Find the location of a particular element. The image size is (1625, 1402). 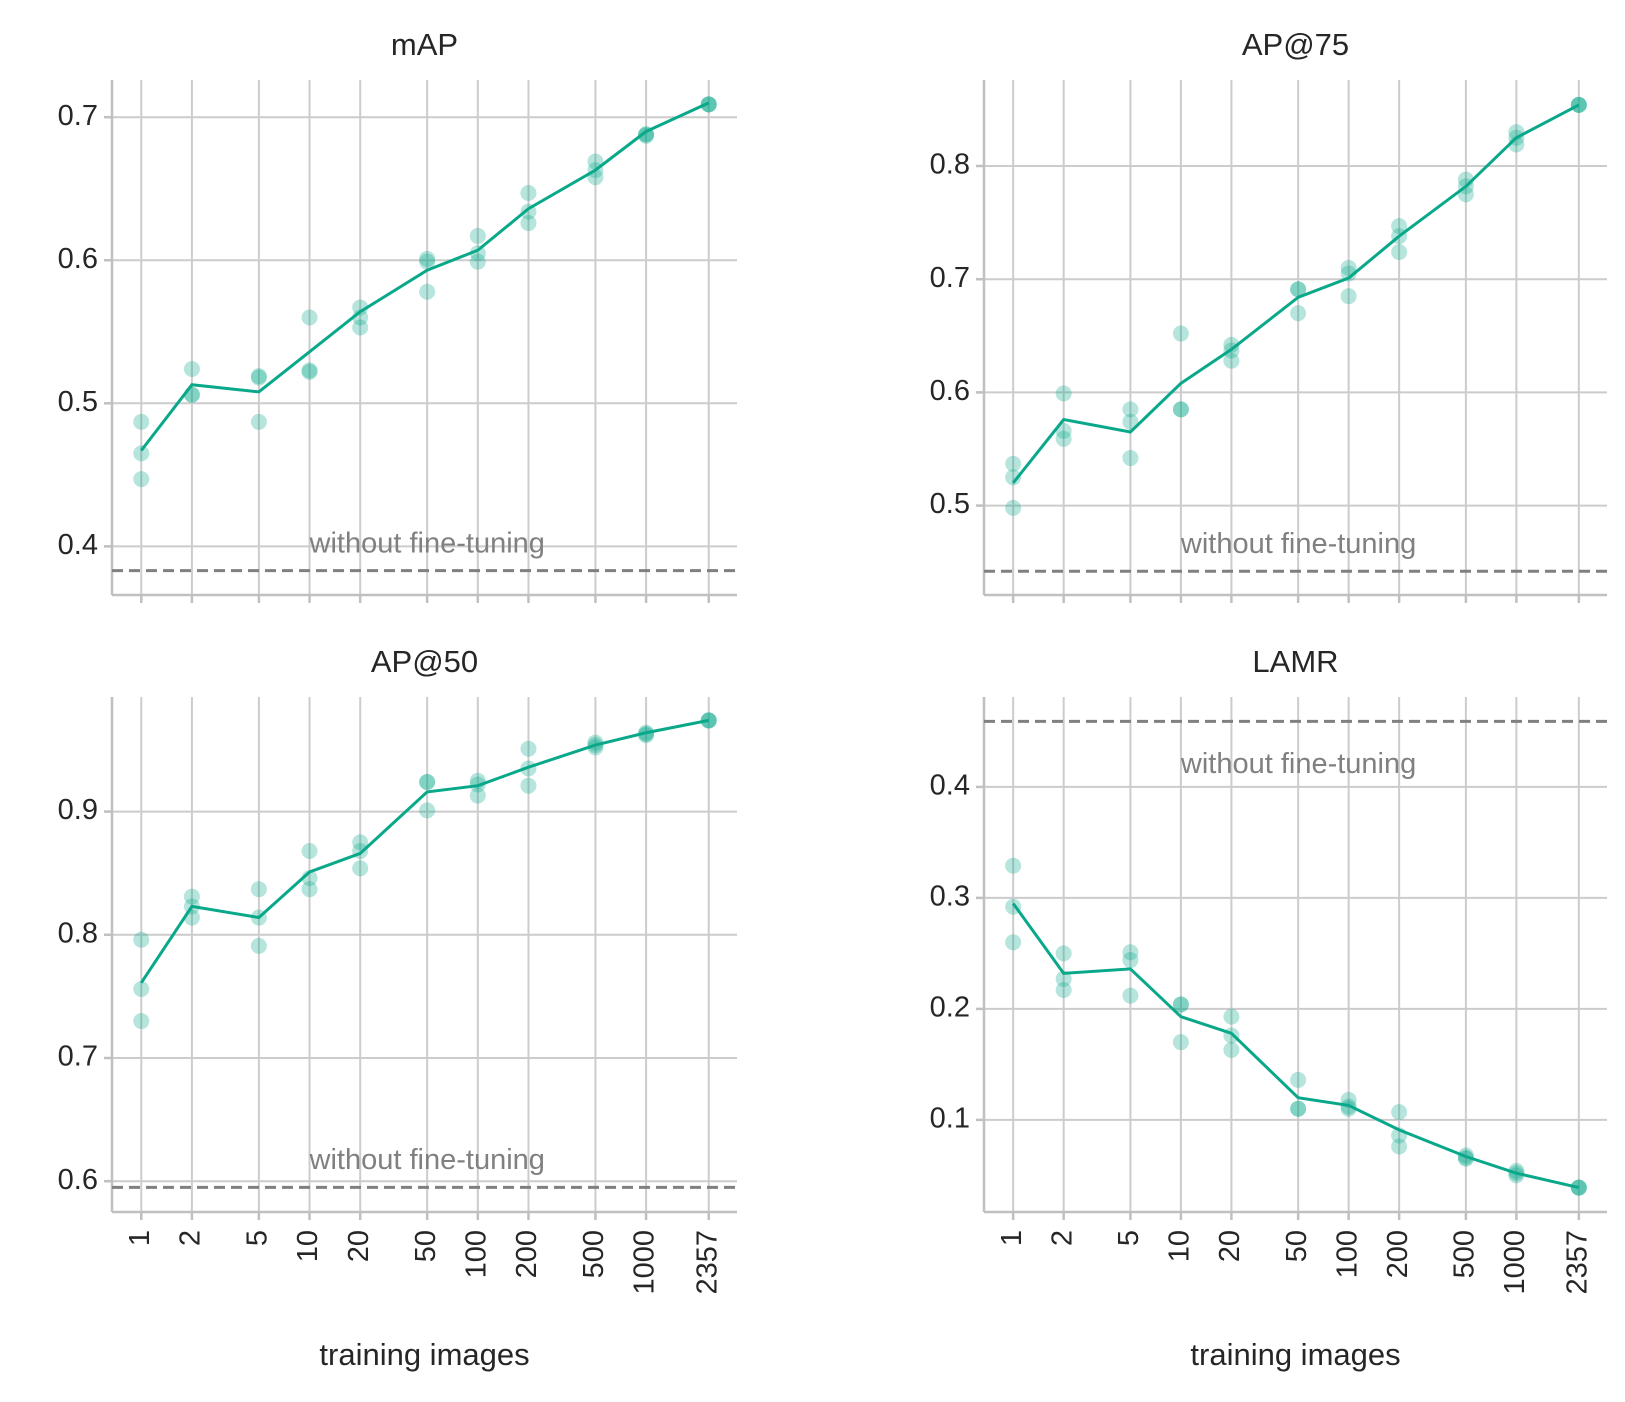

subplot-title: mAP is located at coordinates (424, 44).